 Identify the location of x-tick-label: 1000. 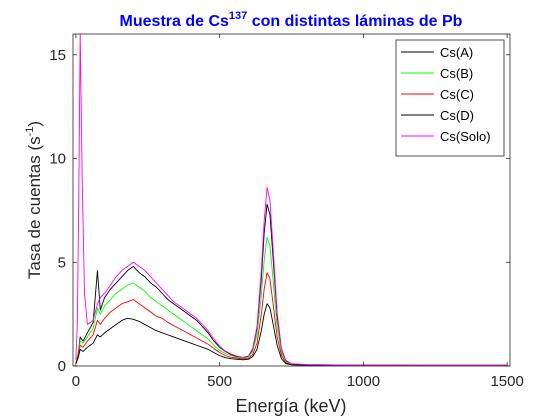
(363, 381).